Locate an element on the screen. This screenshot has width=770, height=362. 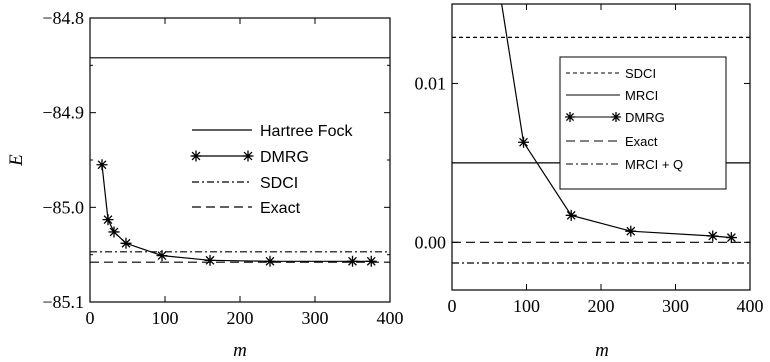
right-x-axis-label: m is located at coordinates (602, 350).